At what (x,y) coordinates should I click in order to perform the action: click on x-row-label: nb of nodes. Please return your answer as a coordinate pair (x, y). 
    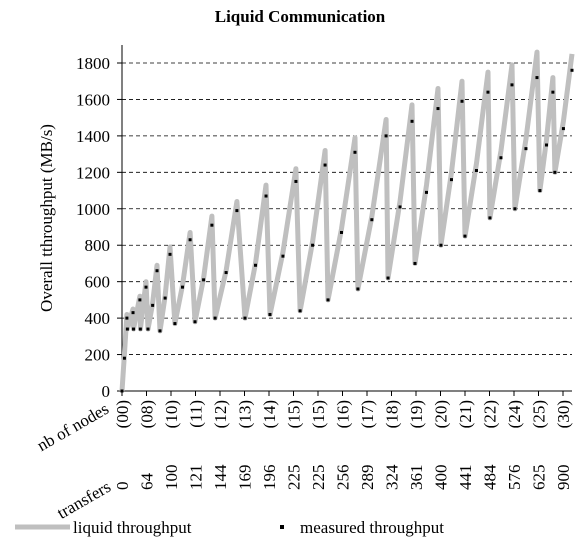
    Looking at the image, I should click on (73, 427).